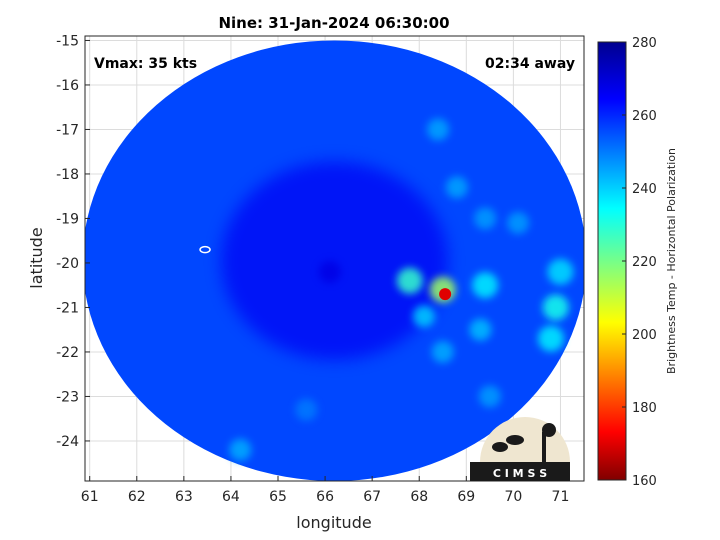  I want to click on x-axis: 61 62 63 64 65 66 67 68 69 70 71, so click(325, 490).